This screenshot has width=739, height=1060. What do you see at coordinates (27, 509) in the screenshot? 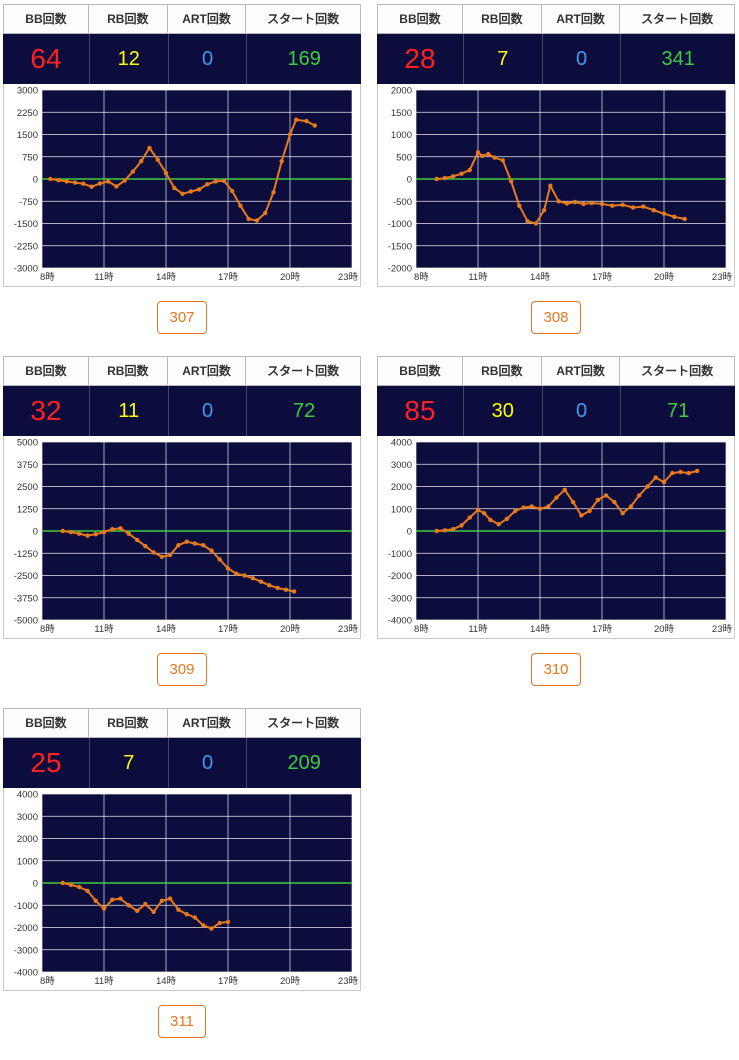
I see `svg-text: 1250` at bounding box center [27, 509].